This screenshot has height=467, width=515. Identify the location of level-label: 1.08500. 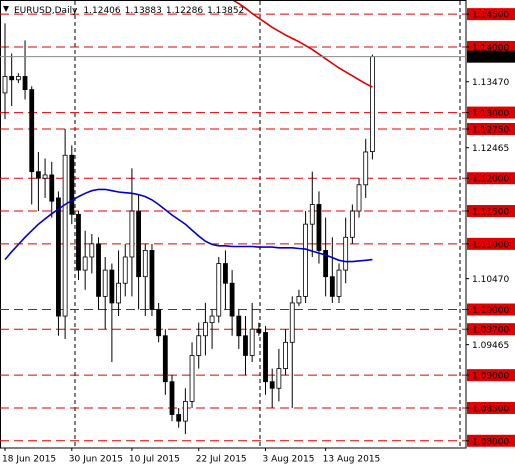
(490, 409).